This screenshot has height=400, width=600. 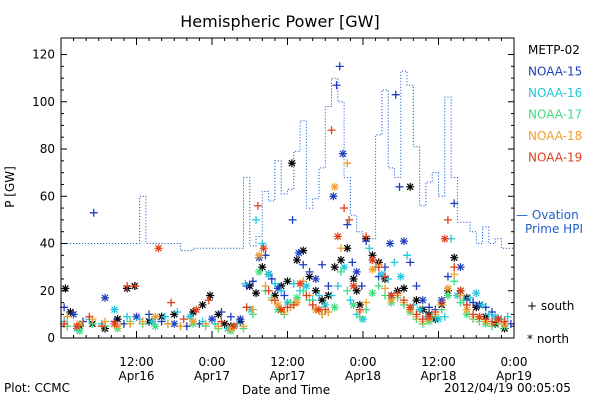 What do you see at coordinates (47, 196) in the screenshot?
I see `y-tick-label: 60` at bounding box center [47, 196].